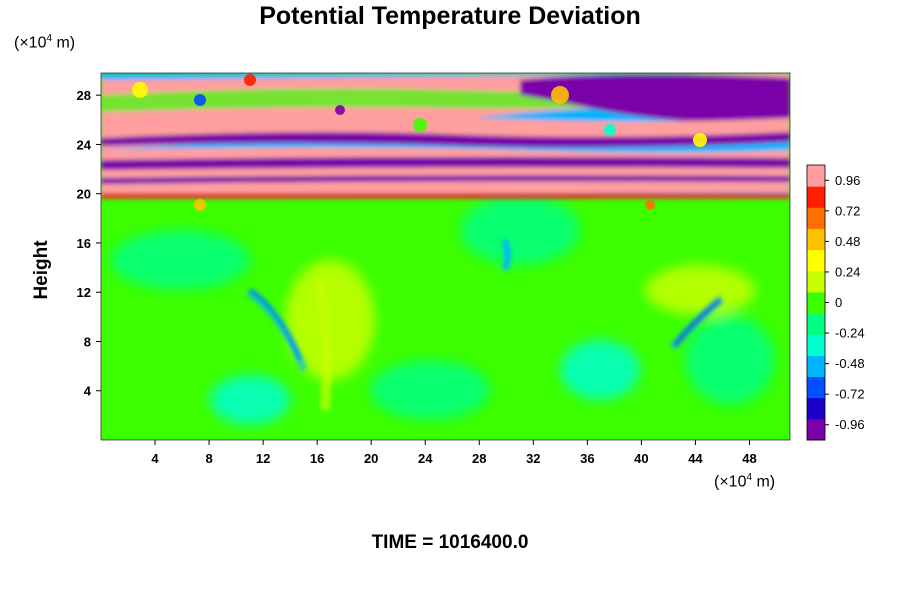 This screenshot has height=600, width=900. Describe the element at coordinates (850, 333) in the screenshot. I see `colorbar-tick-label: -0.24` at that location.